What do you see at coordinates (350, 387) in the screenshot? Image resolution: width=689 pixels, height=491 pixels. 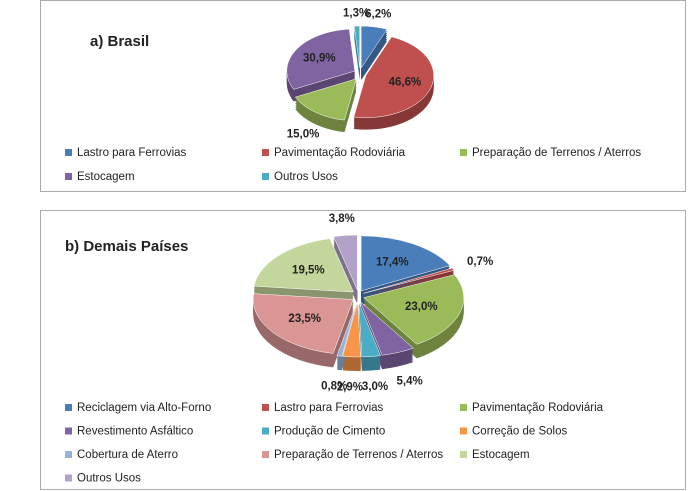 I see `data-label: 2,9%` at bounding box center [350, 387].